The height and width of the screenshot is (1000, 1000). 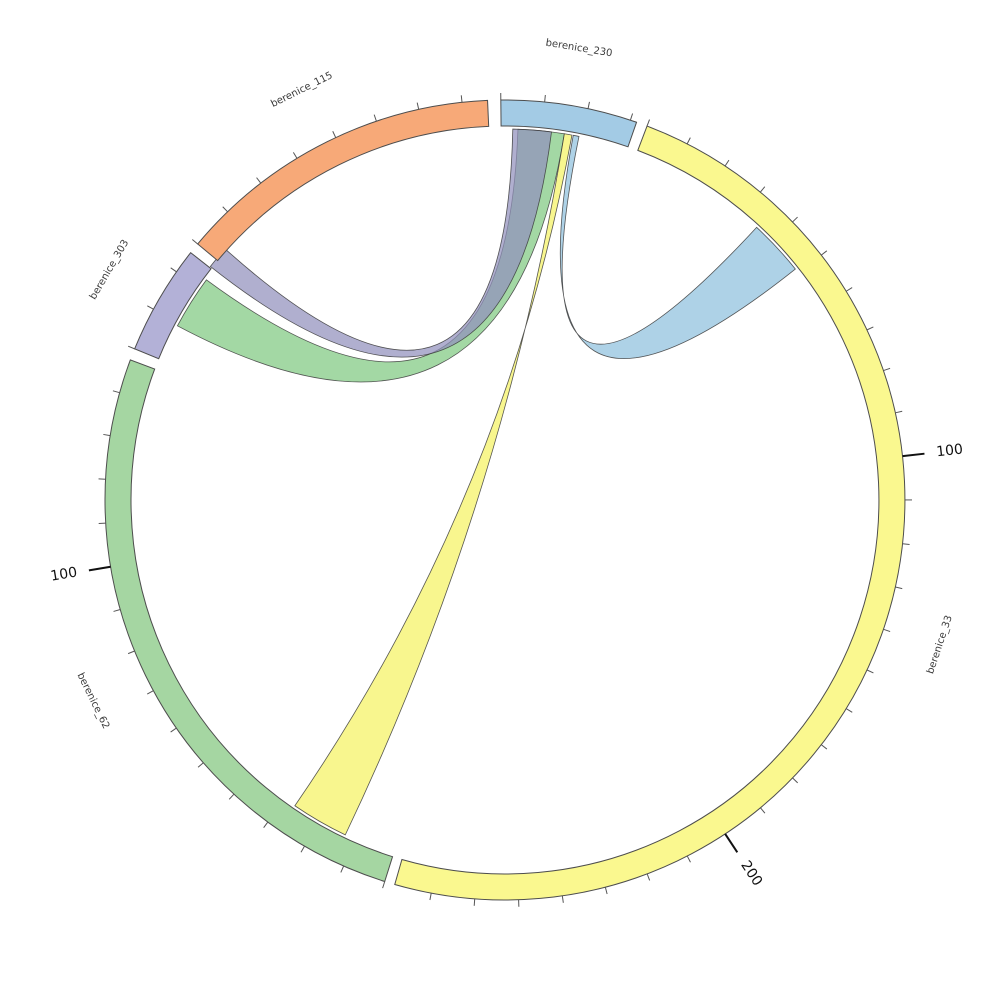 I want to click on ribbon-link-purple, so click(x=380, y=243).